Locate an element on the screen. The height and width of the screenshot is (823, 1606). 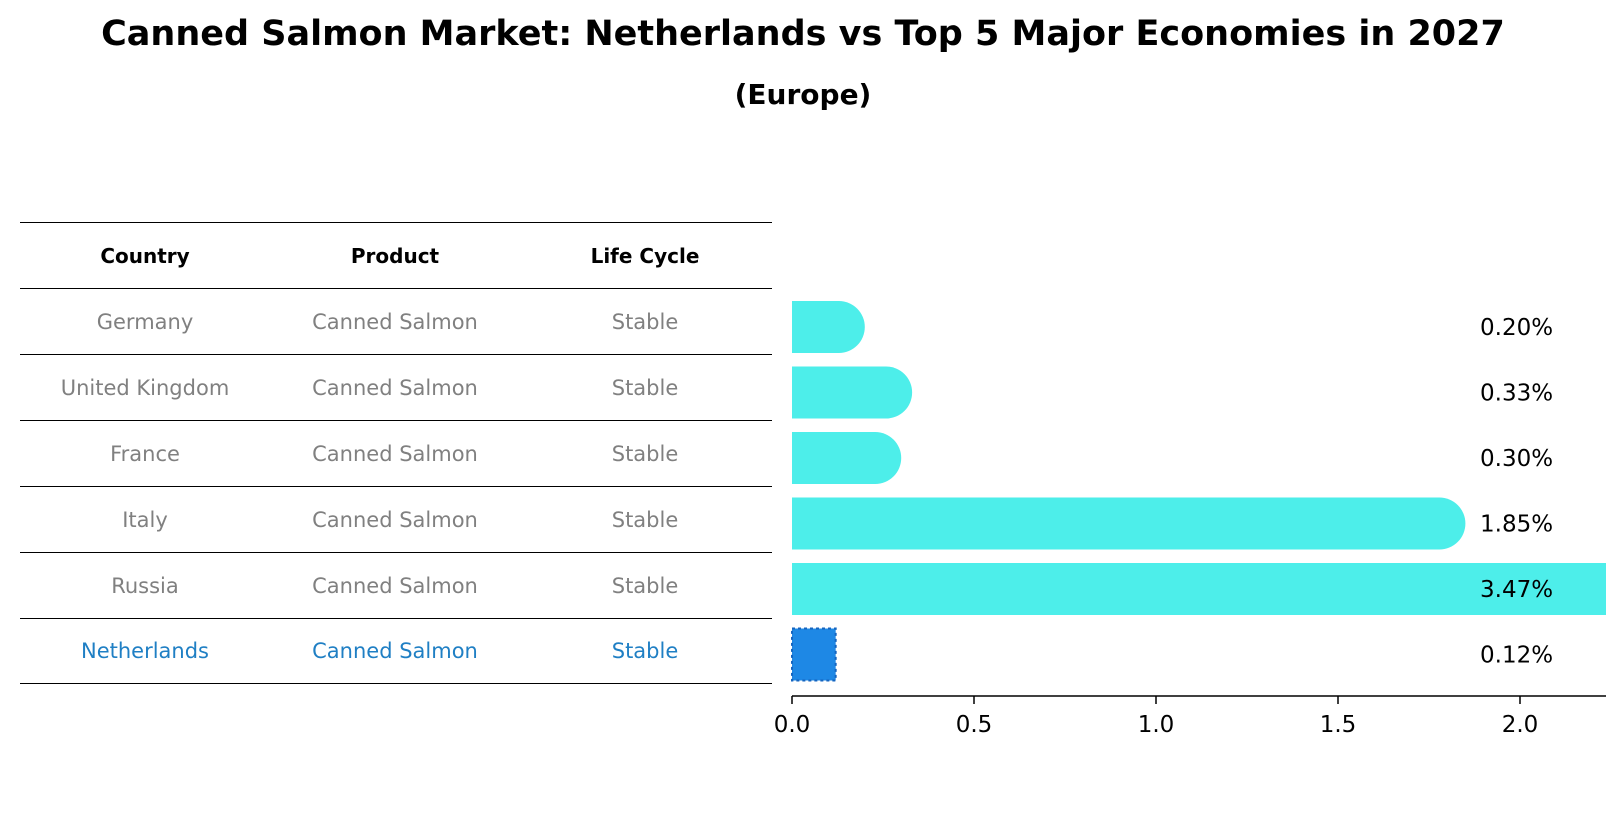
x-tick-label: 1.5 is located at coordinates (1338, 725).